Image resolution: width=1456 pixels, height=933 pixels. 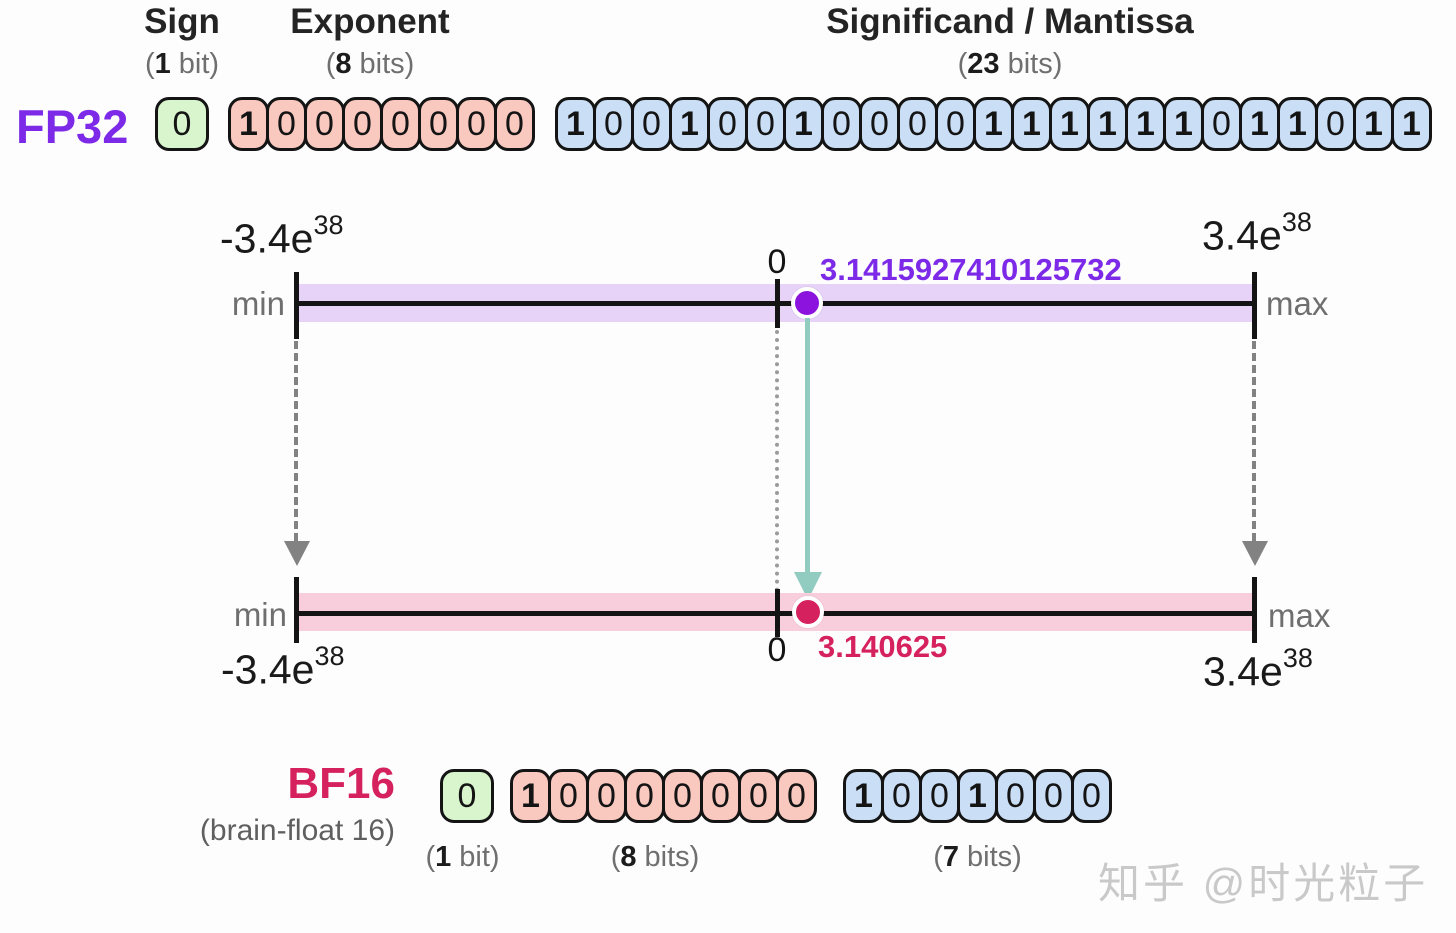 What do you see at coordinates (296, 610) in the screenshot?
I see `bf16-min-tick` at bounding box center [296, 610].